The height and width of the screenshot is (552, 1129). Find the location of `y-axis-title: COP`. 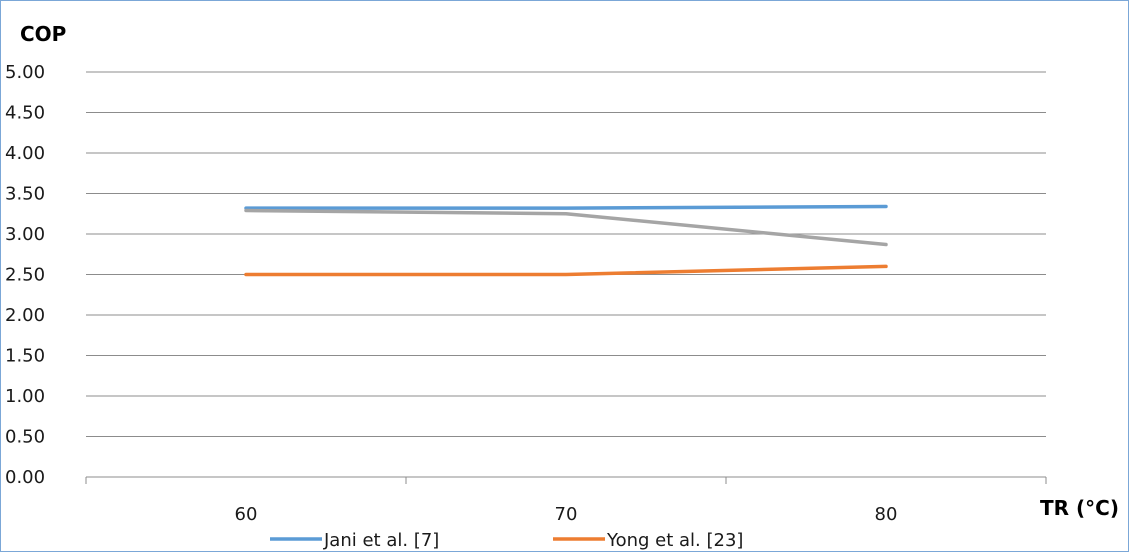

y-axis-title: COP is located at coordinates (43, 34).